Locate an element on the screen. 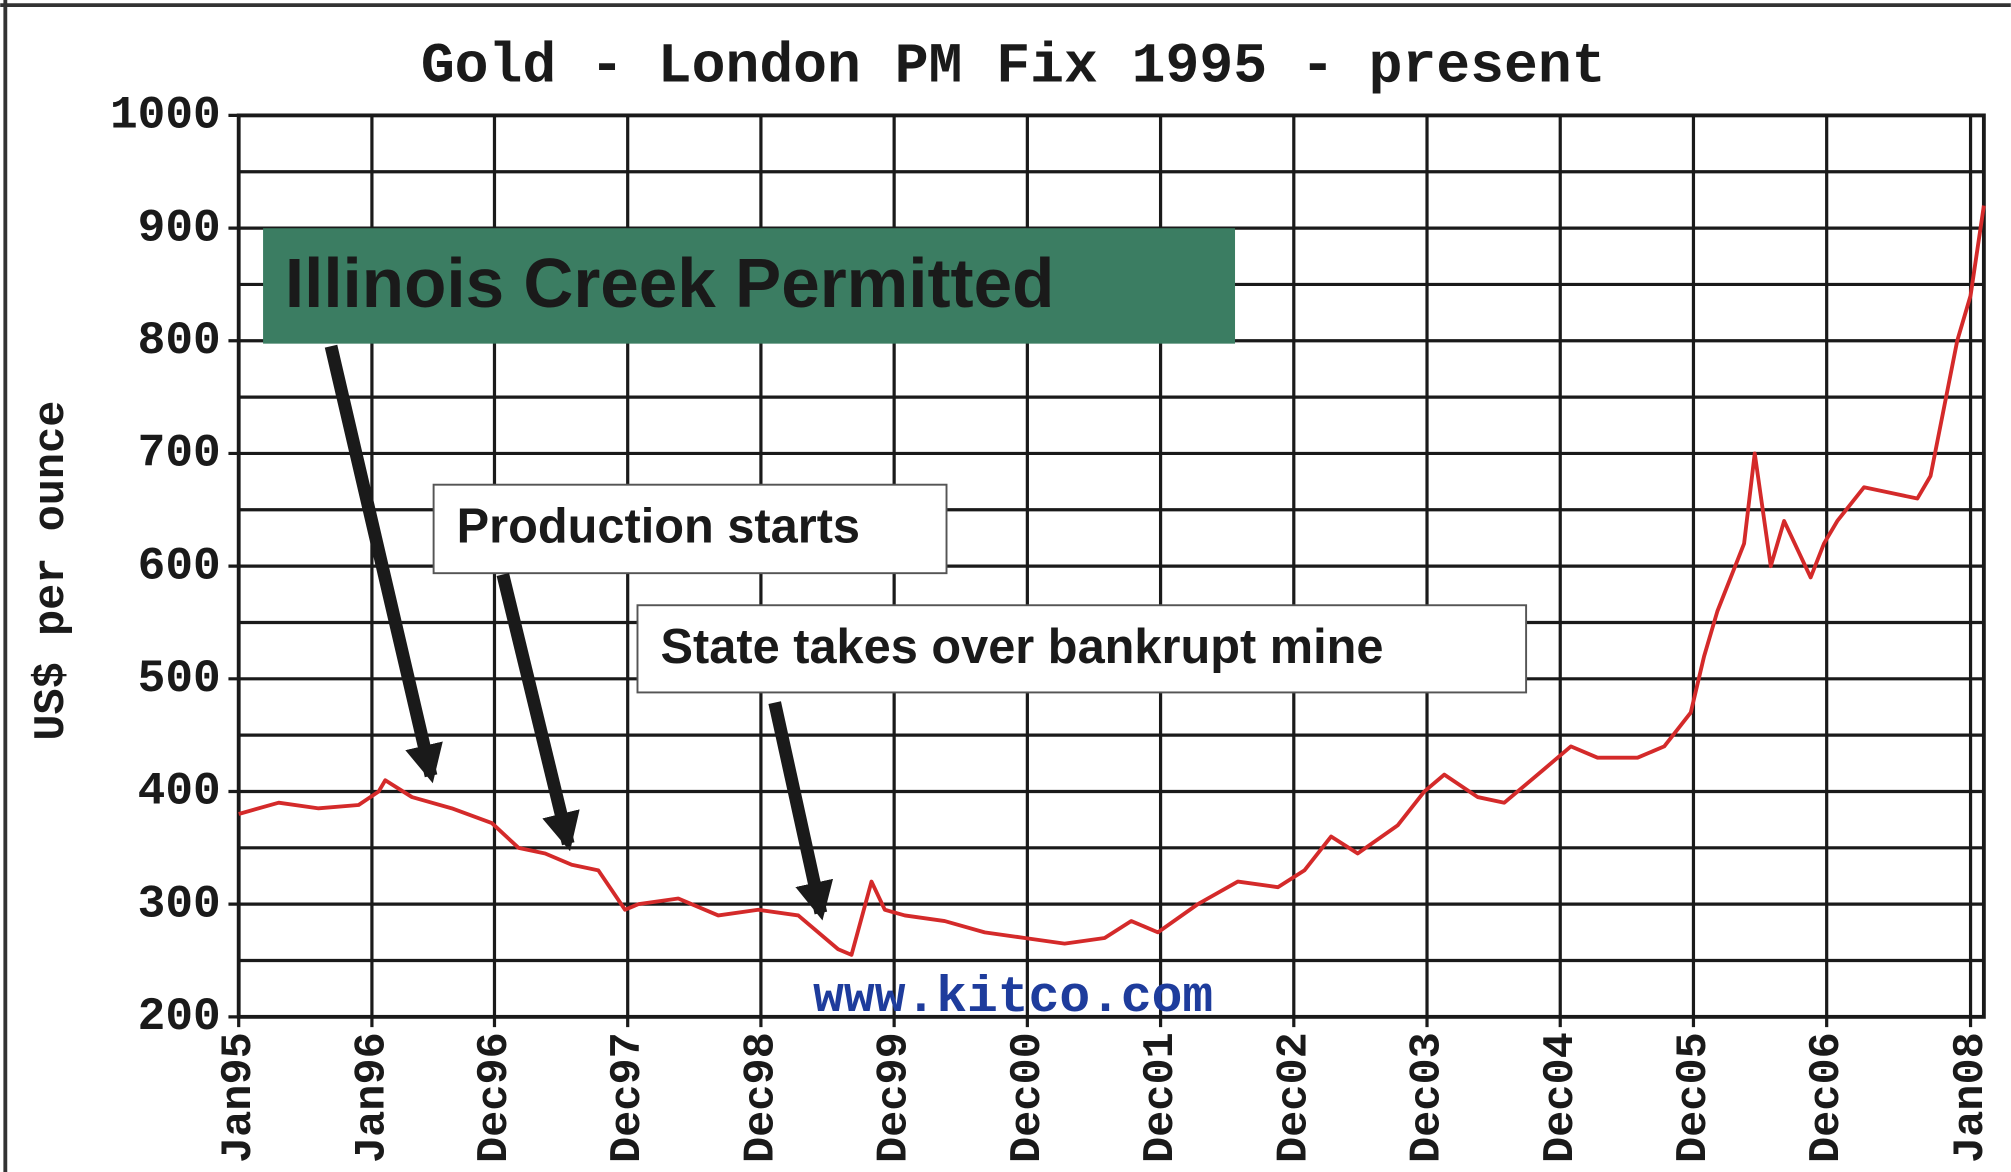  x-tick-label: Dec98 is located at coordinates (761, 1097).